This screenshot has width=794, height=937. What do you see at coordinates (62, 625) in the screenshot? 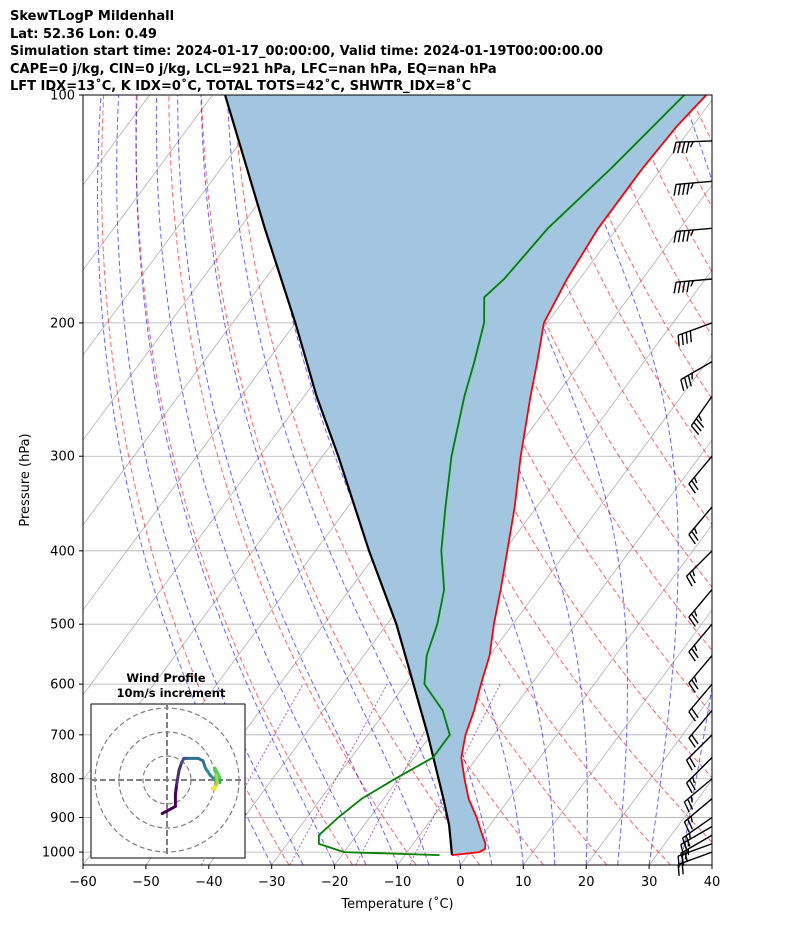
I see `y-tick-label: 500` at bounding box center [62, 625].